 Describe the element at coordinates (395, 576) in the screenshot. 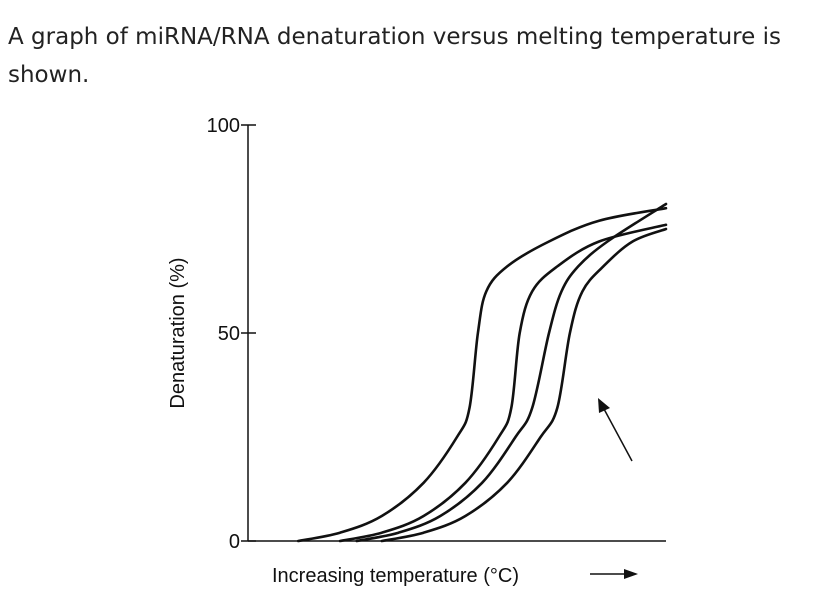

I see `x-axis-label: Increasing temperature (°C)` at that location.